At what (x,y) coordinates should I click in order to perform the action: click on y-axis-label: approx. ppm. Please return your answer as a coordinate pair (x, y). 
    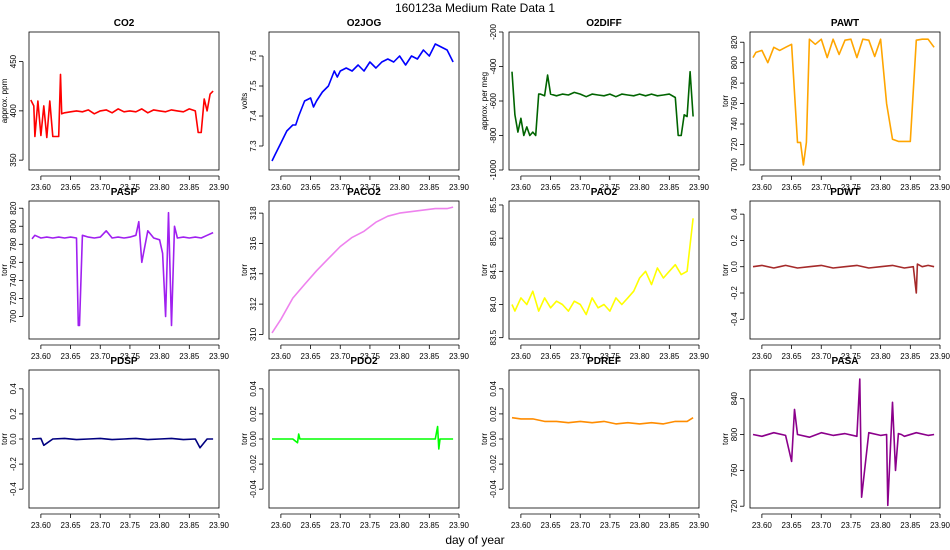
    Looking at the image, I should click on (4, 100).